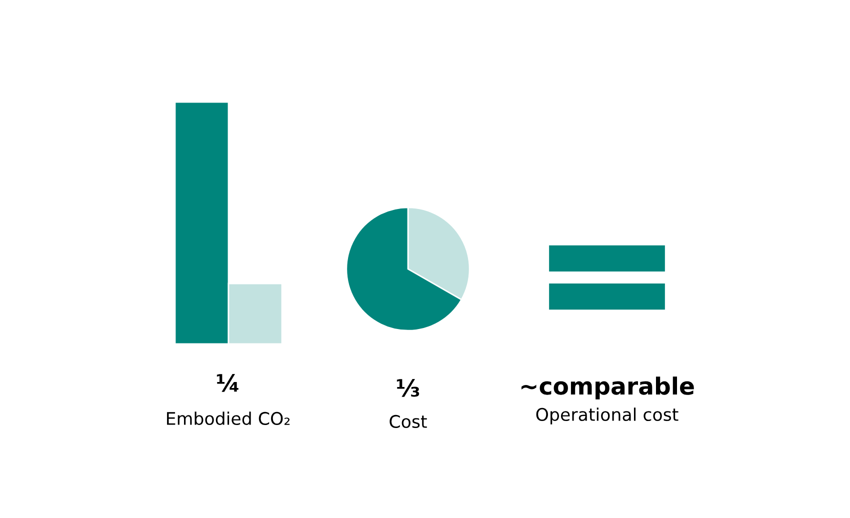 Image resolution: width=850 pixels, height=518 pixels. I want to click on text: ¼, so click(227, 383).